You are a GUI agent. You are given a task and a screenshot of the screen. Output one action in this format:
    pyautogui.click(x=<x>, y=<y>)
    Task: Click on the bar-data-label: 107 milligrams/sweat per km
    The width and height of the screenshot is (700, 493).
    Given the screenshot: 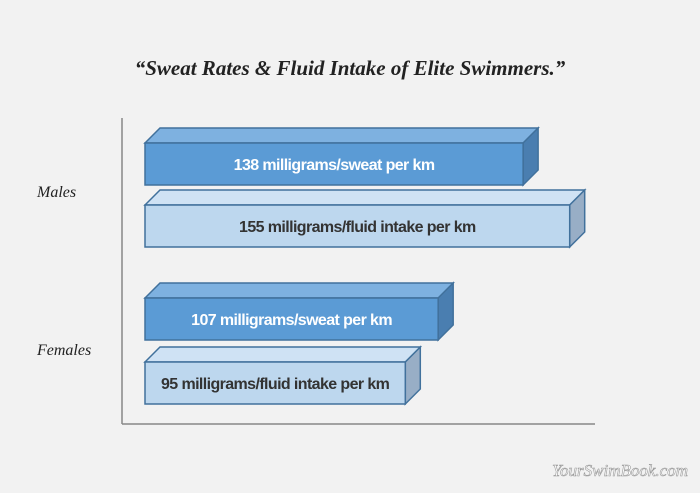 What is the action you would take?
    pyautogui.click(x=291, y=320)
    